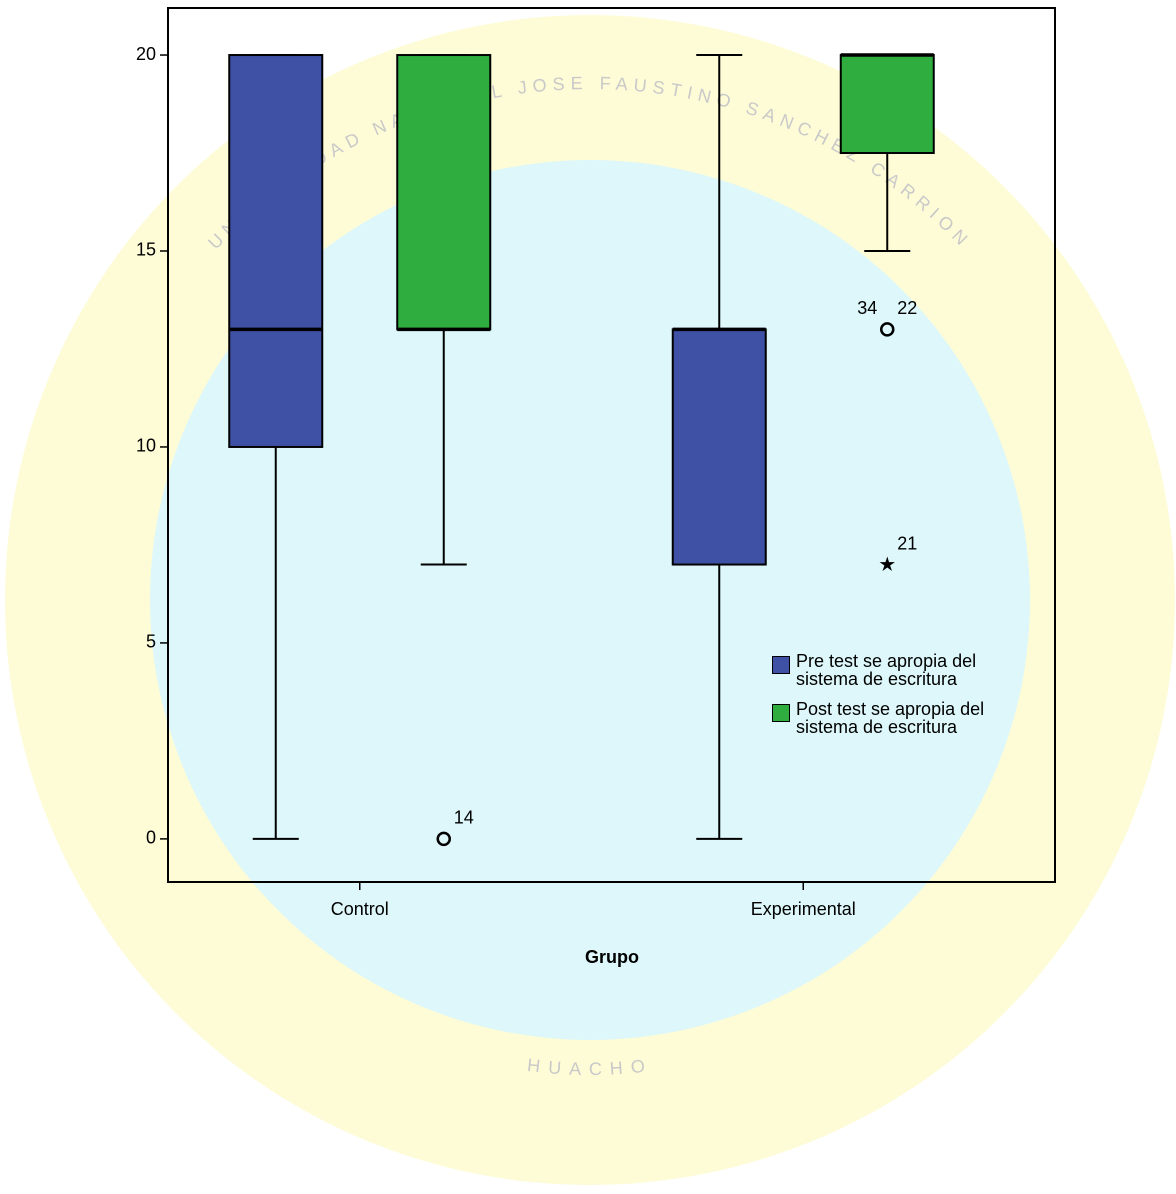 This screenshot has width=1176, height=1194. What do you see at coordinates (146, 54) in the screenshot?
I see `y-tick-label: 20` at bounding box center [146, 54].